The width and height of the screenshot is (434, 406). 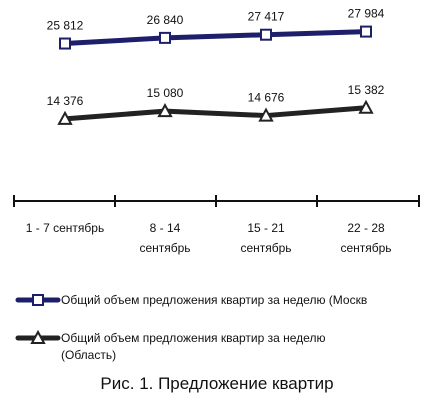 What do you see at coordinates (366, 90) in the screenshot?
I see `data-label: 15 382` at bounding box center [366, 90].